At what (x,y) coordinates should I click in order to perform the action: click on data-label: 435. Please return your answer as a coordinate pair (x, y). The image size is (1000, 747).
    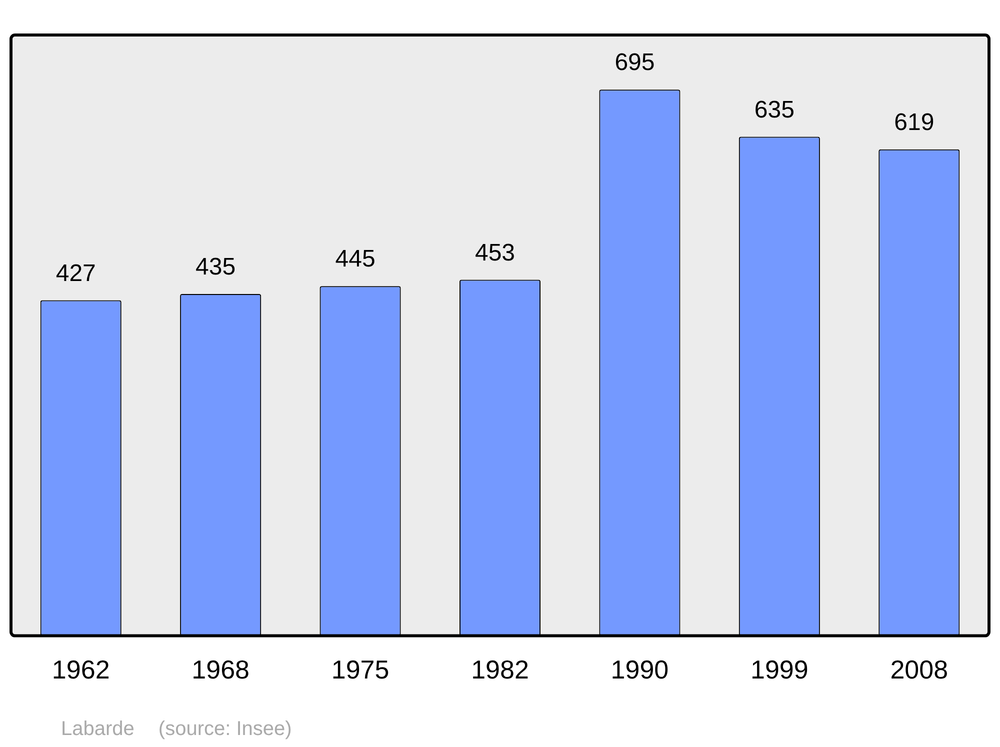
    Looking at the image, I should click on (216, 267).